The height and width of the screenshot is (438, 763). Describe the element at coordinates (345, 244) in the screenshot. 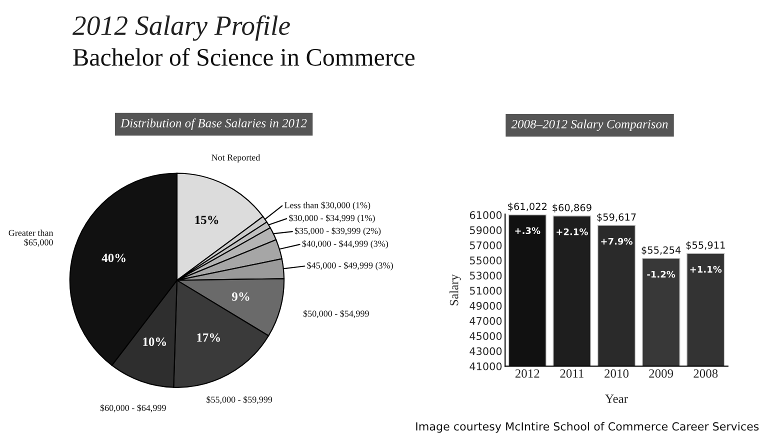

I see `slice-label: $40,000 - $44,999 (3%)` at that location.